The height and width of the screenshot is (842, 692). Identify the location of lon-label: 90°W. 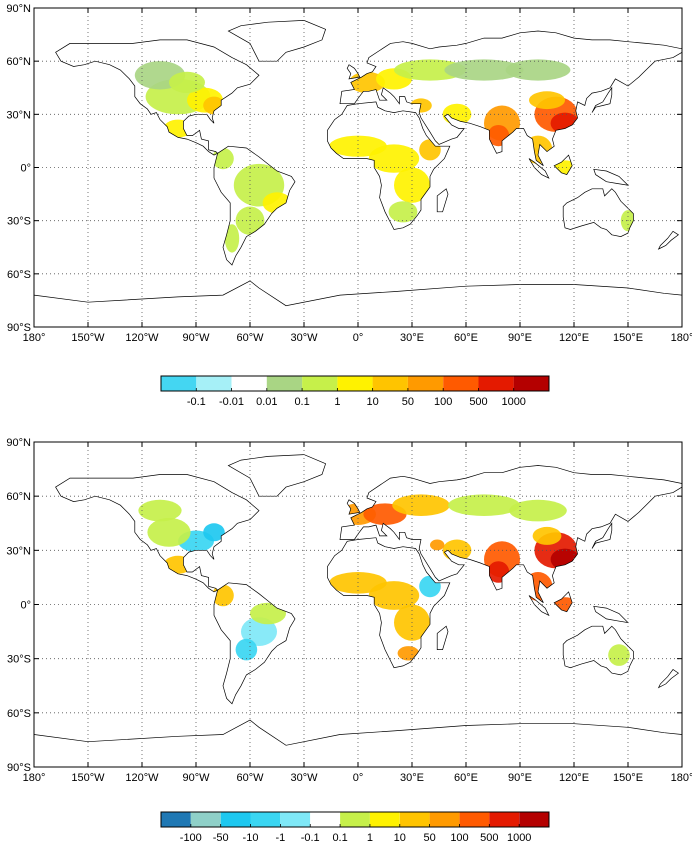
(196, 778).